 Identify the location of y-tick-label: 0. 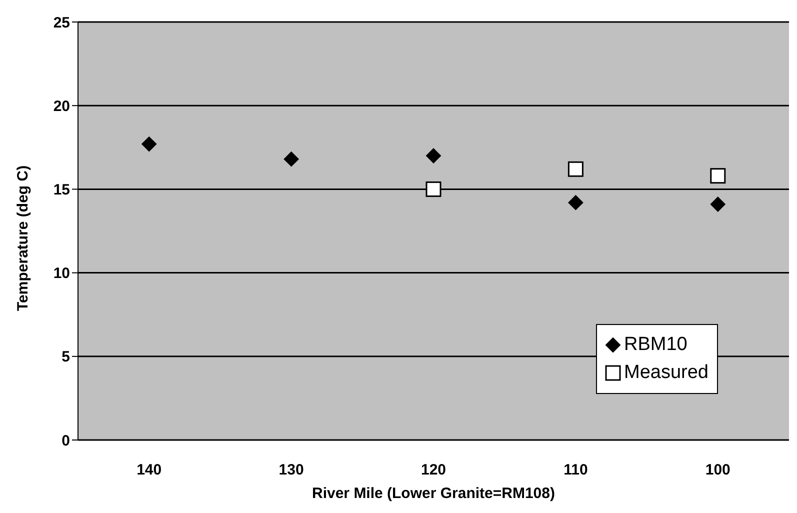
(66, 441).